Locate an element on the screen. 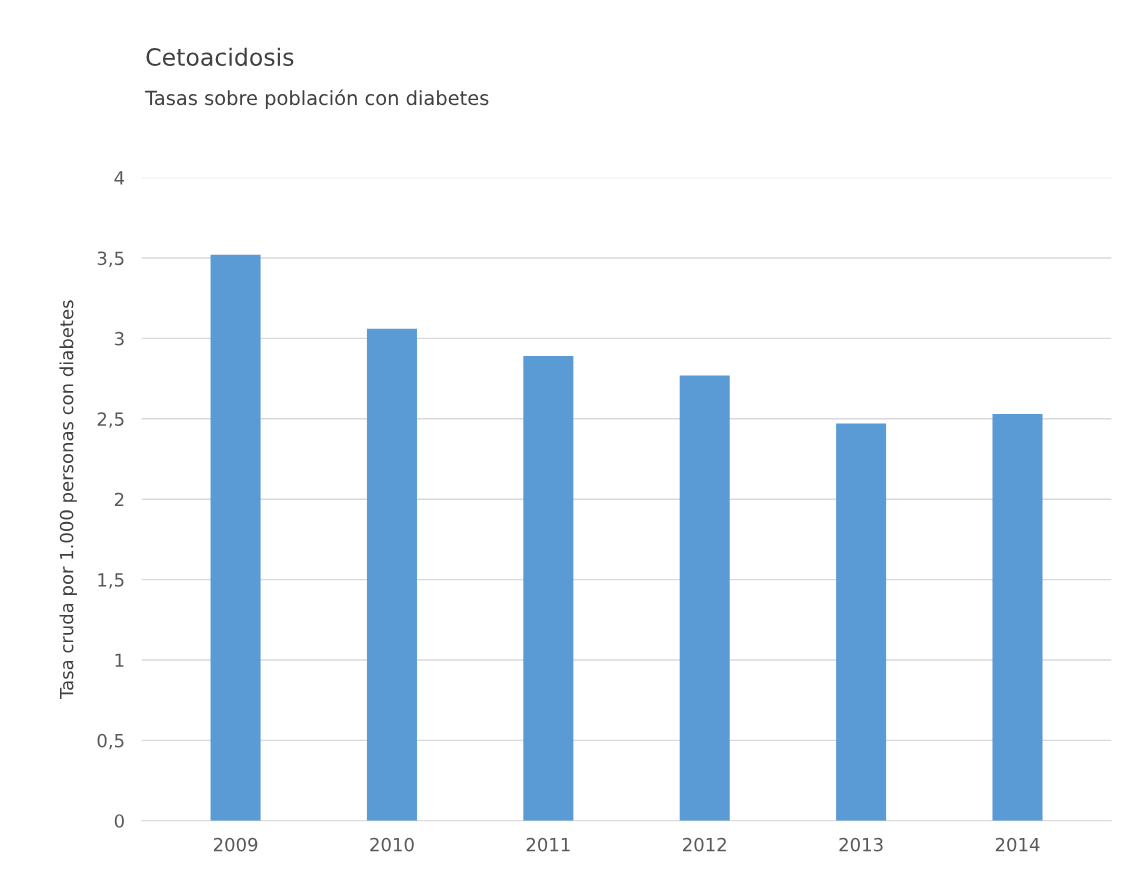  chart-subtitle: Tasas sobre población con diabetes is located at coordinates (317, 99).